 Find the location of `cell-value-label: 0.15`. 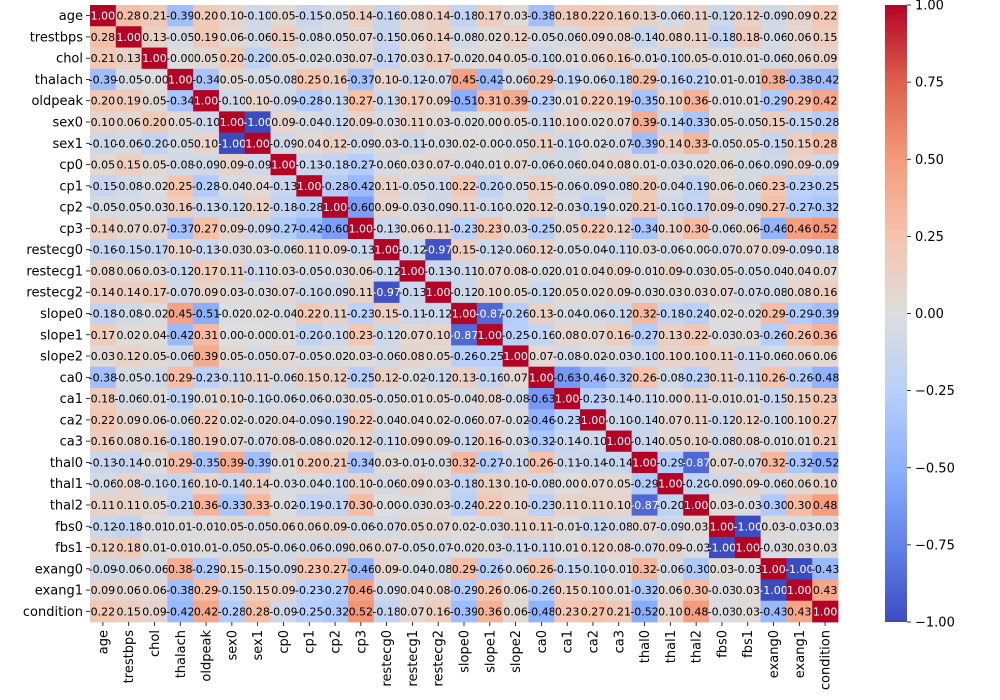

cell-value-label: 0.15 is located at coordinates (799, 143).